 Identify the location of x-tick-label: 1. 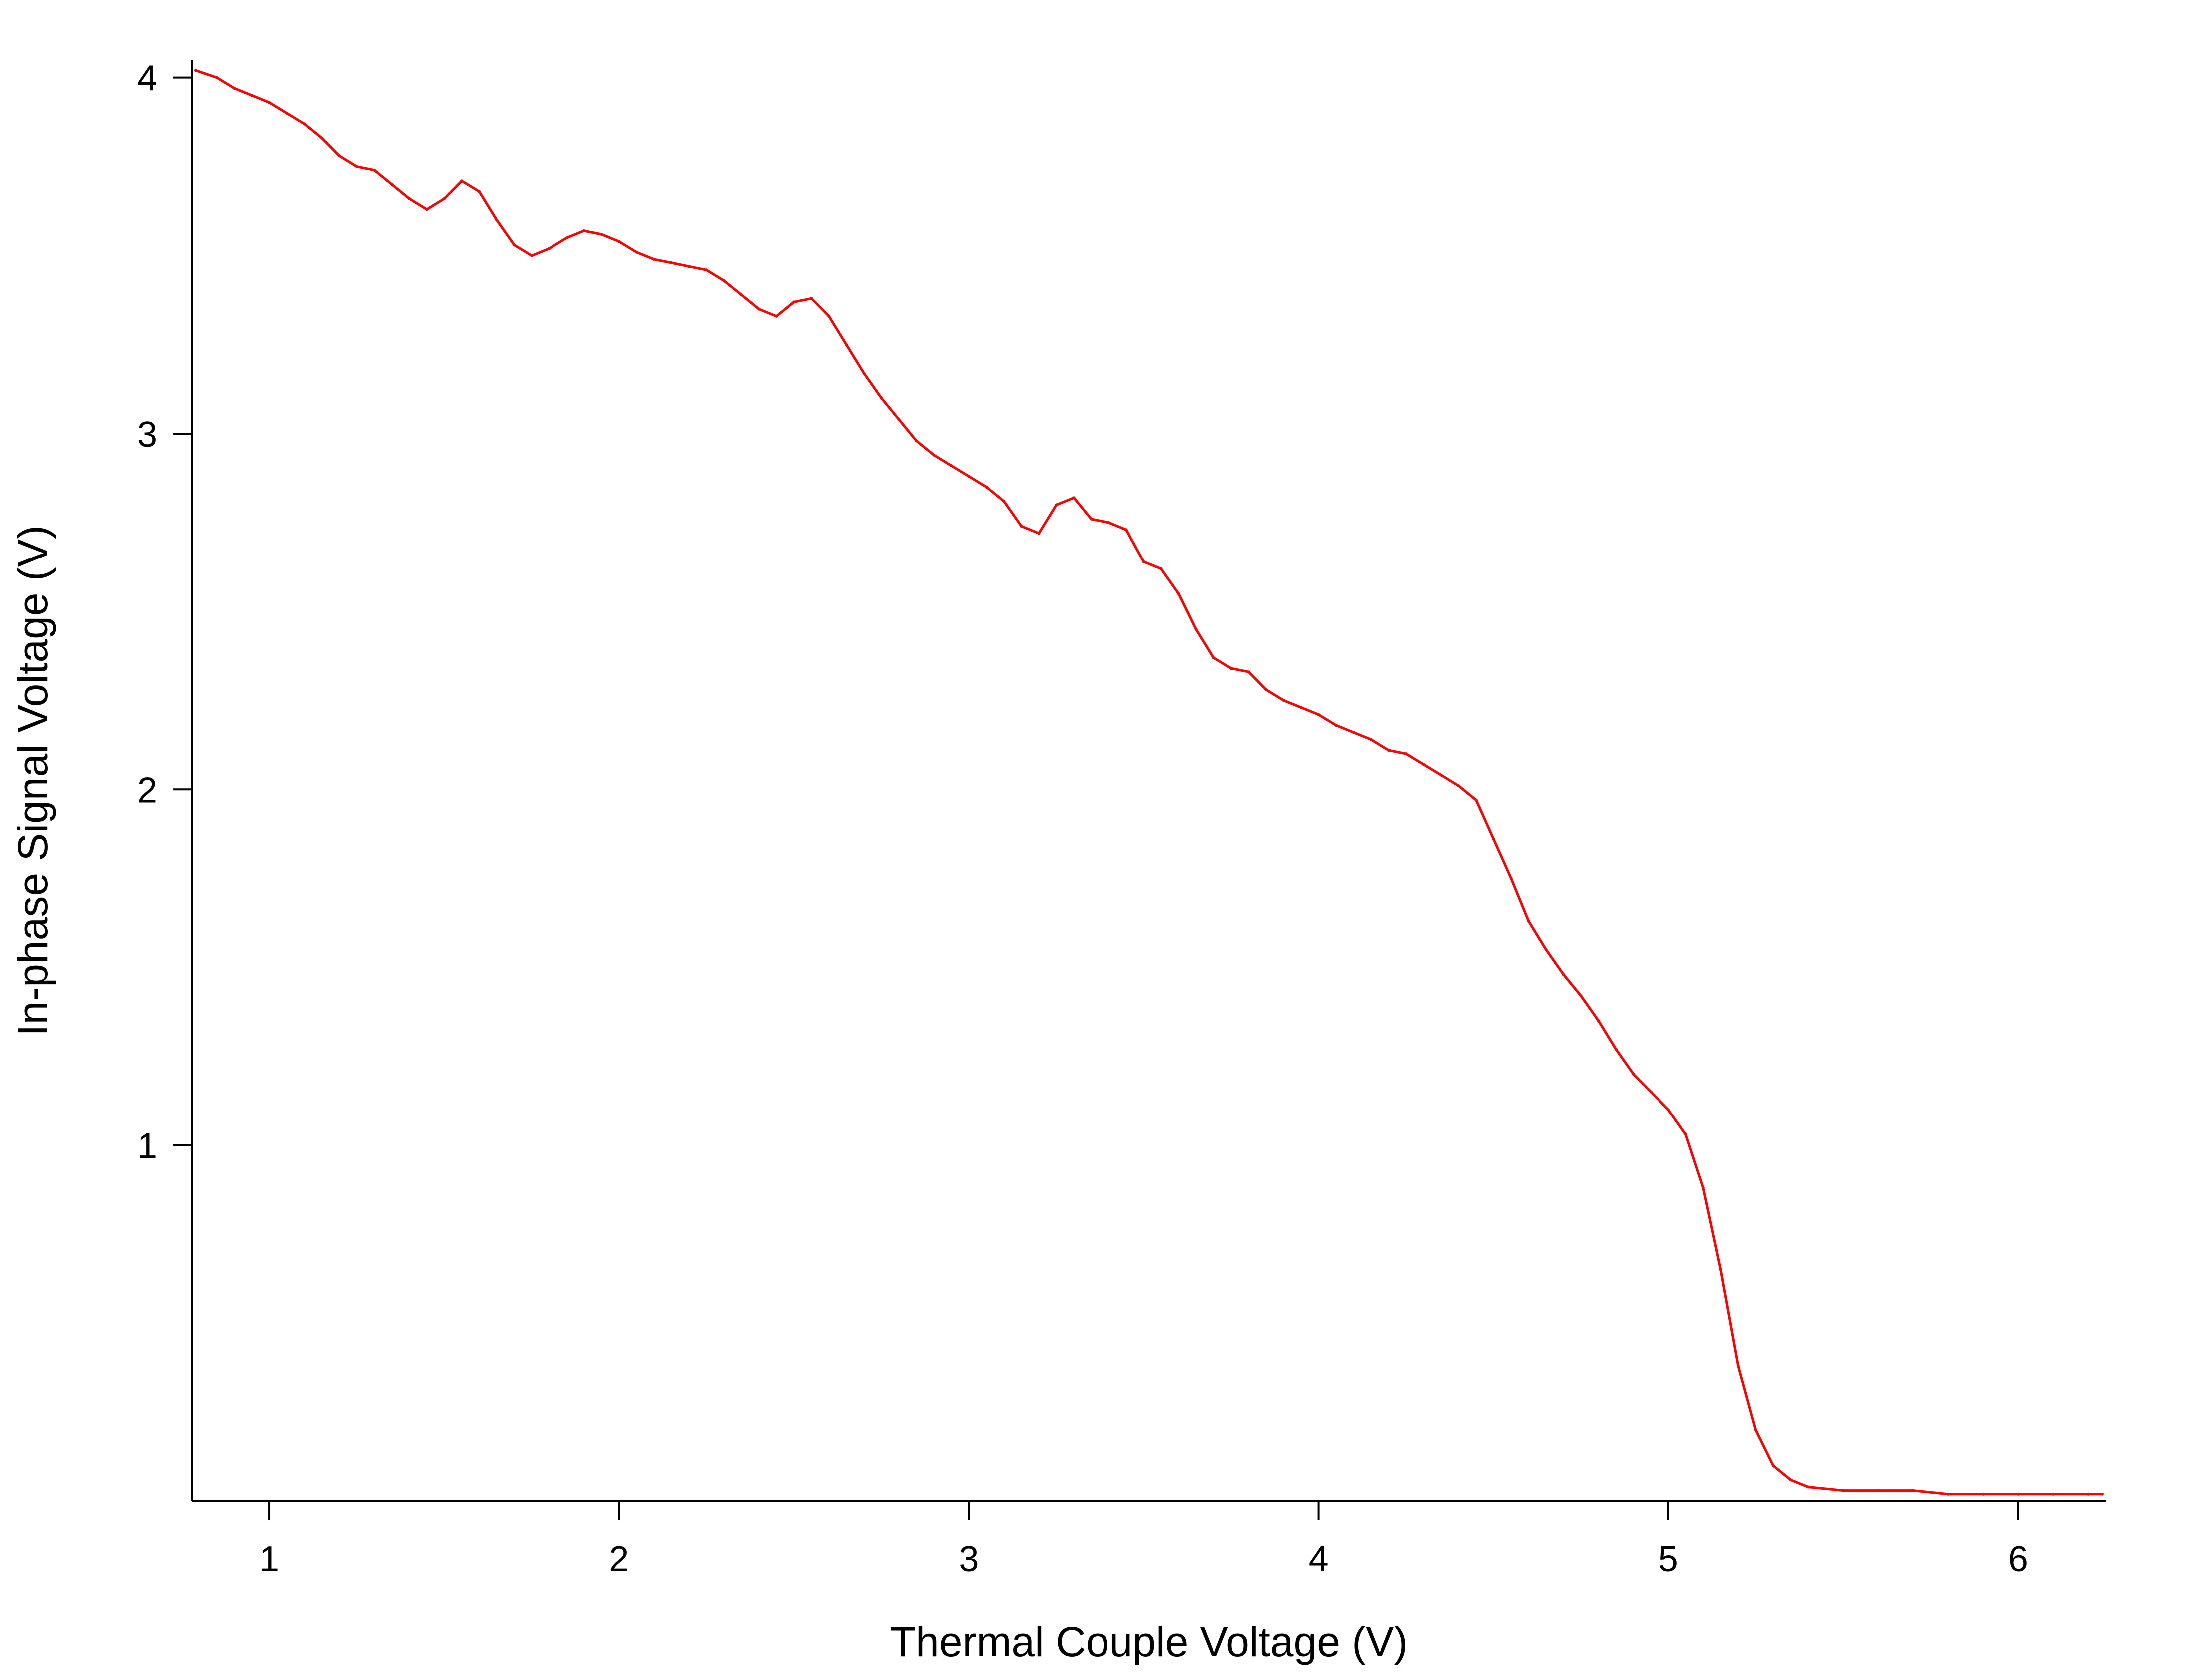
(269, 1559).